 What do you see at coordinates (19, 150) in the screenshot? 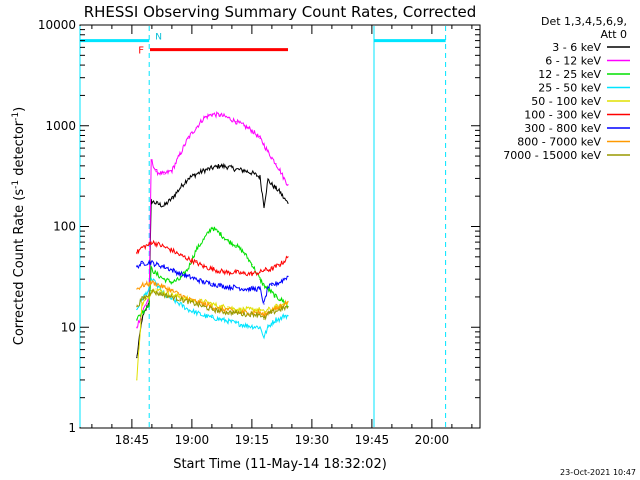
I see `y-axis-label-mid: detector` at bounding box center [19, 150].